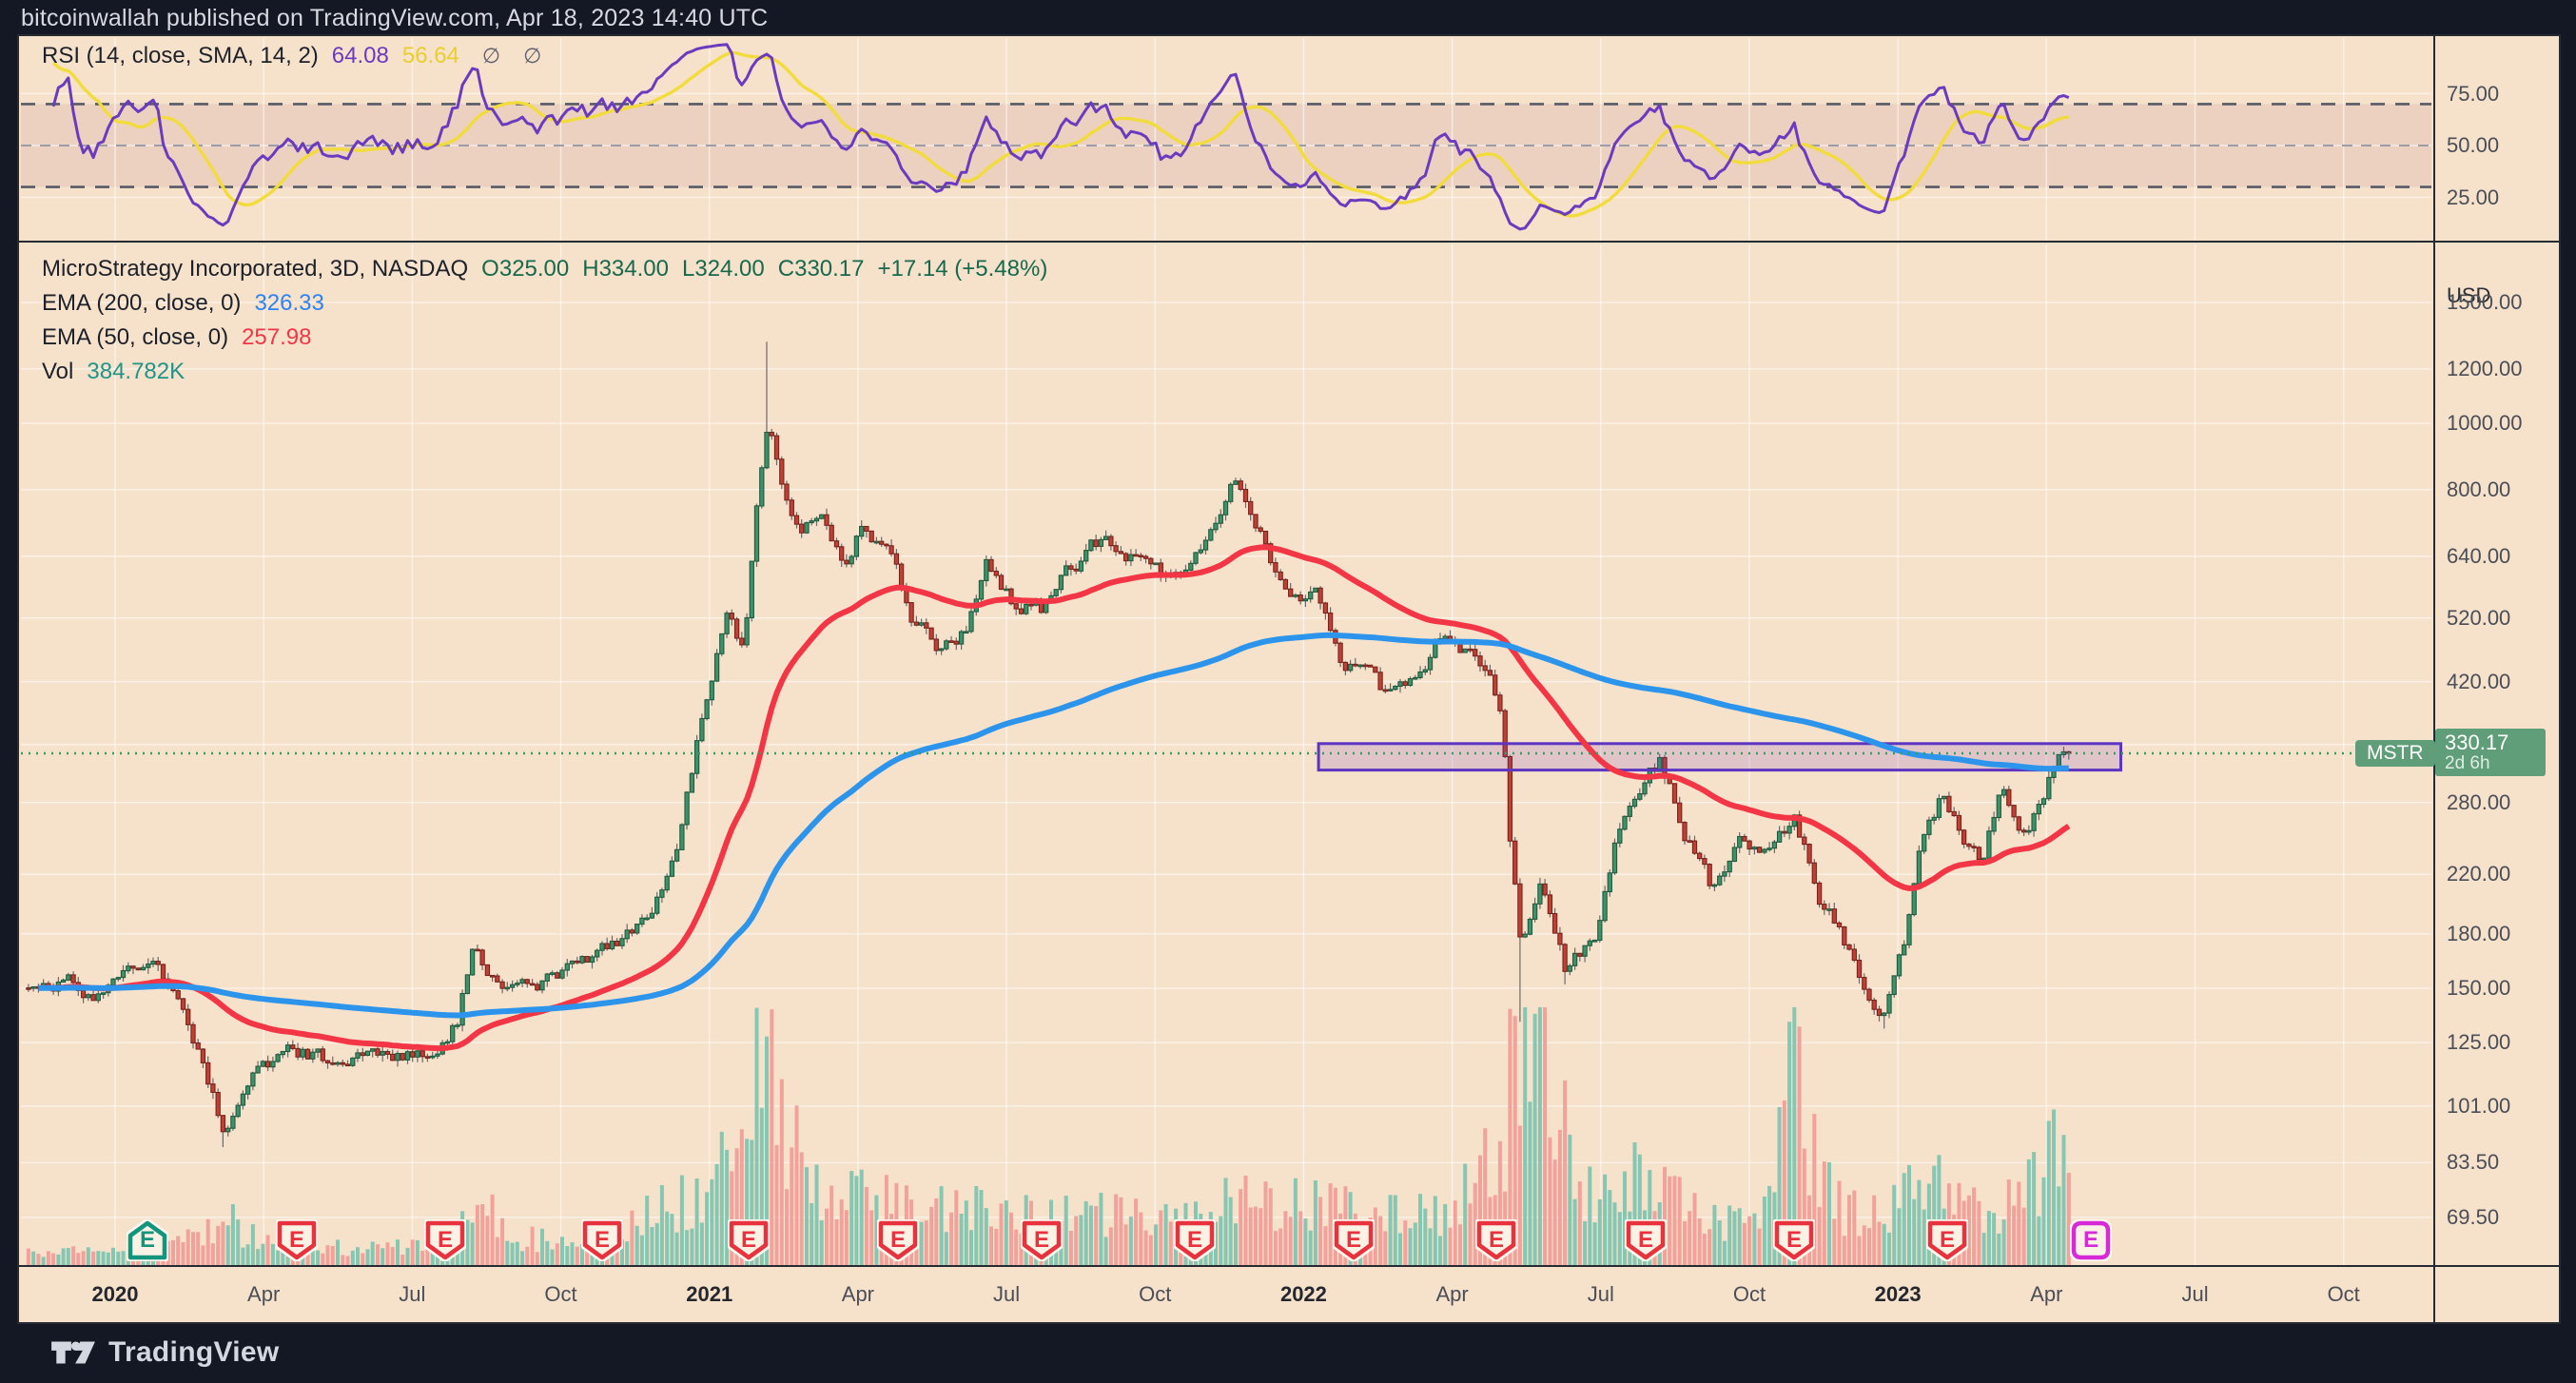 This screenshot has height=1383, width=2576. I want to click on ema200-legend-row: EMA (200, close, 0) 326.33, so click(183, 304).